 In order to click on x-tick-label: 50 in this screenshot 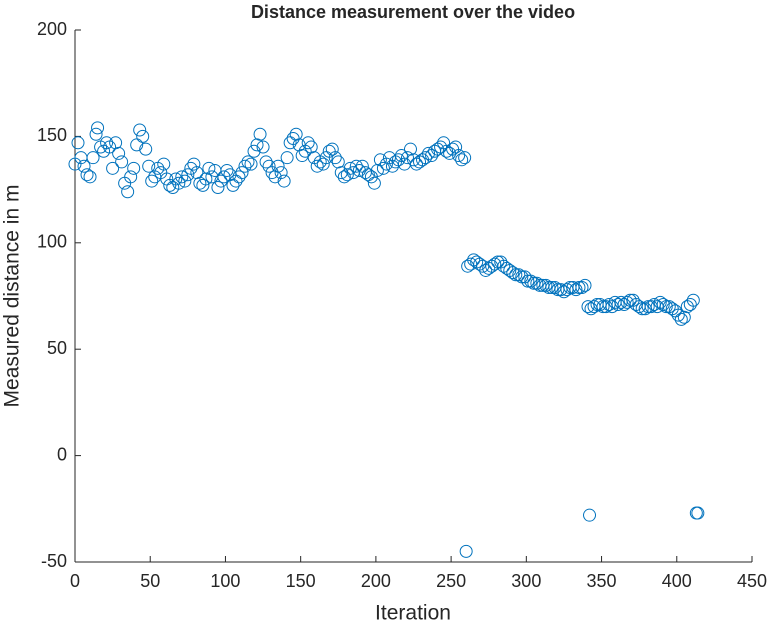, I will do `click(150, 581)`.